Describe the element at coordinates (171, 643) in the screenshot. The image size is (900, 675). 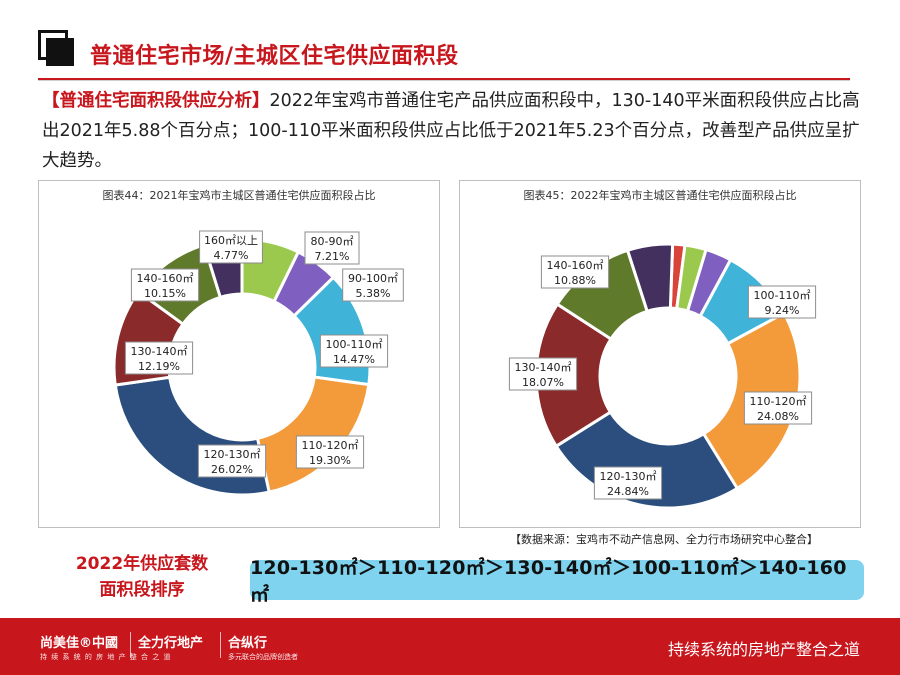
I see `footer-brand-quanlihang: 全力行地产` at that location.